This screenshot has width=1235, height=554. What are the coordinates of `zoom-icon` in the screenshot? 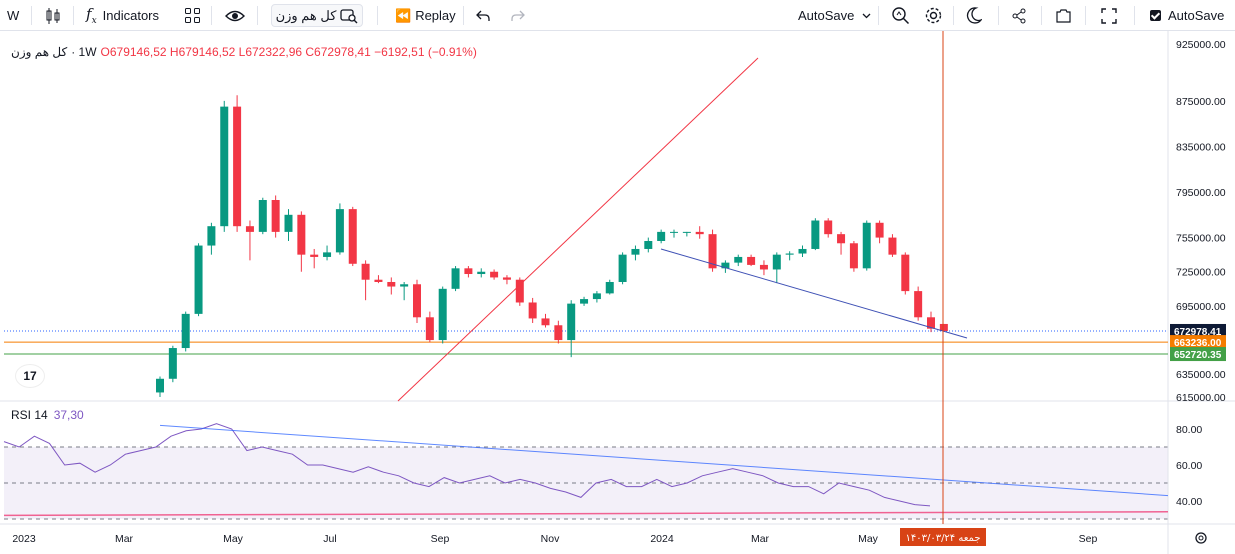 It's located at (900, 15).